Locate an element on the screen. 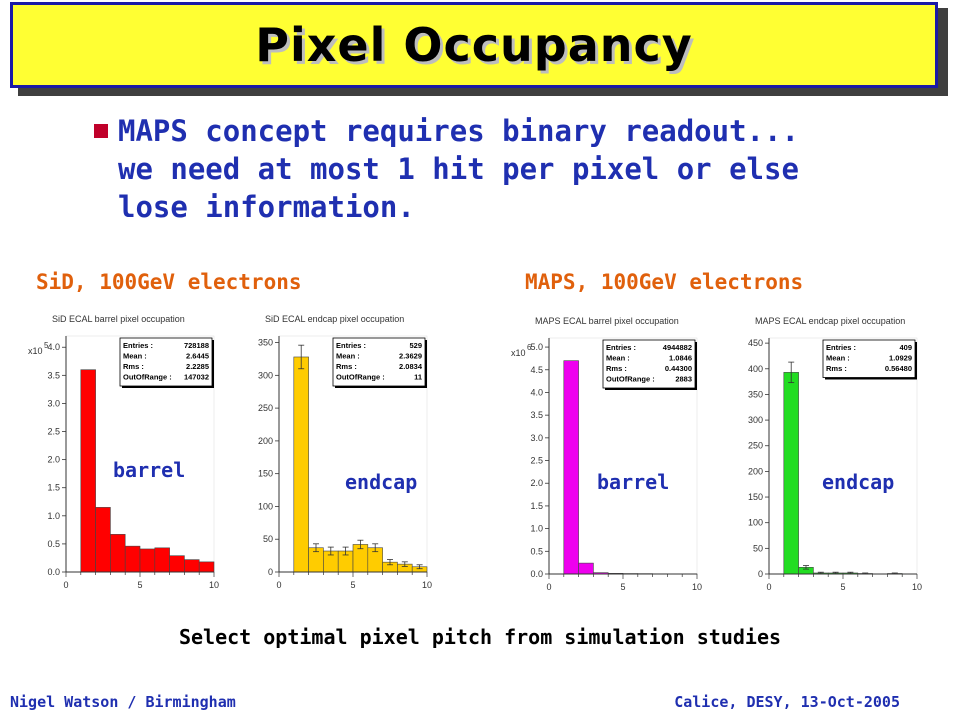 This screenshot has height=720, width=960. stats-value: 1.0929 is located at coordinates (900, 358).